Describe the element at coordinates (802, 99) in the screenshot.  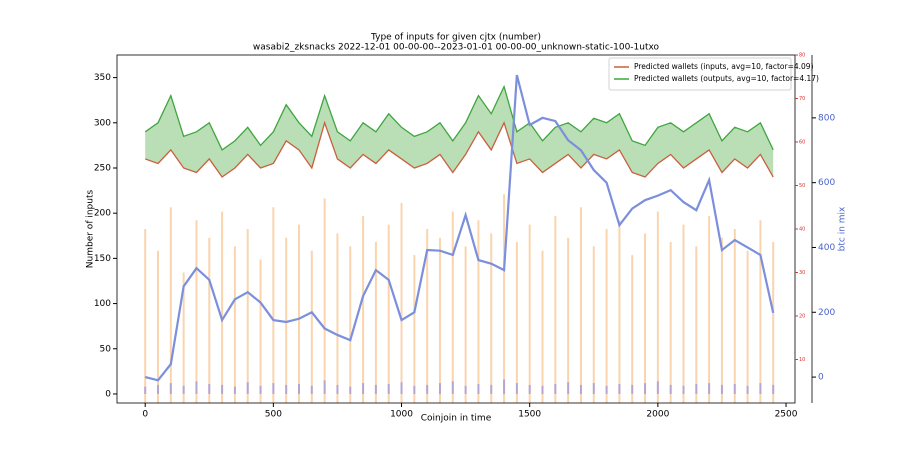
I see `y3-tick-label: 70` at that location.